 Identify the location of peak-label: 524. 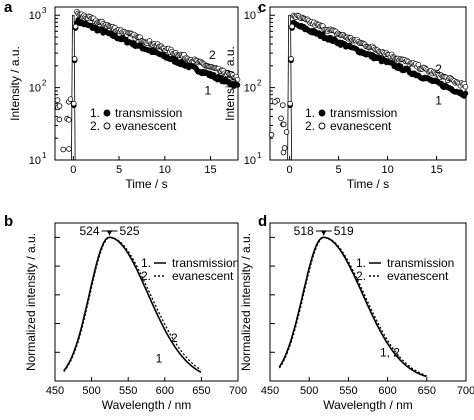
(90, 231).